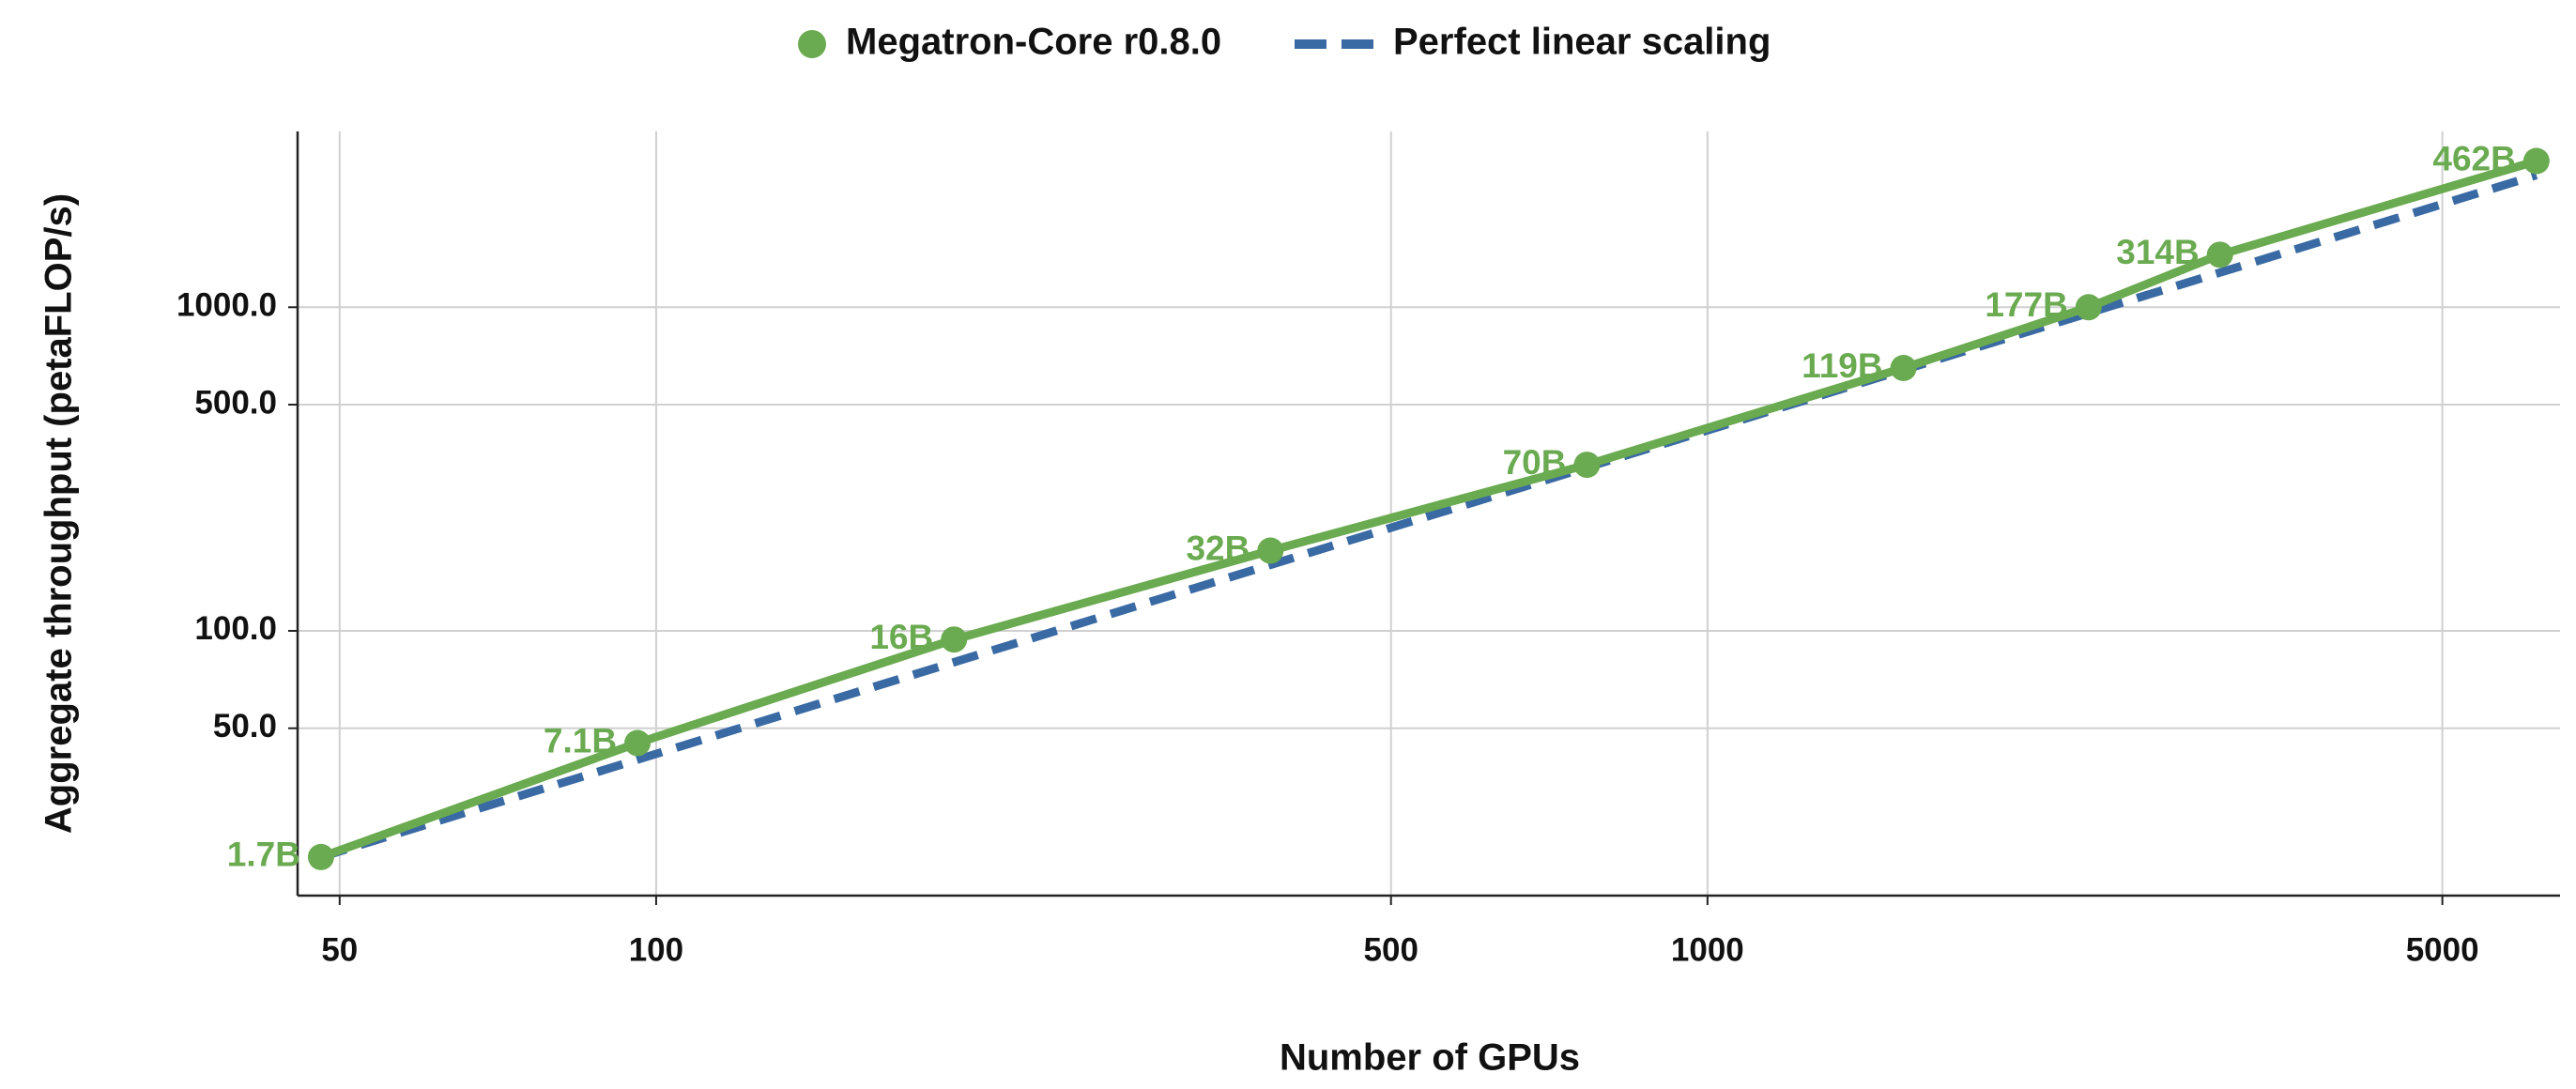  I want to click on point-label: 462B, so click(2474, 158).